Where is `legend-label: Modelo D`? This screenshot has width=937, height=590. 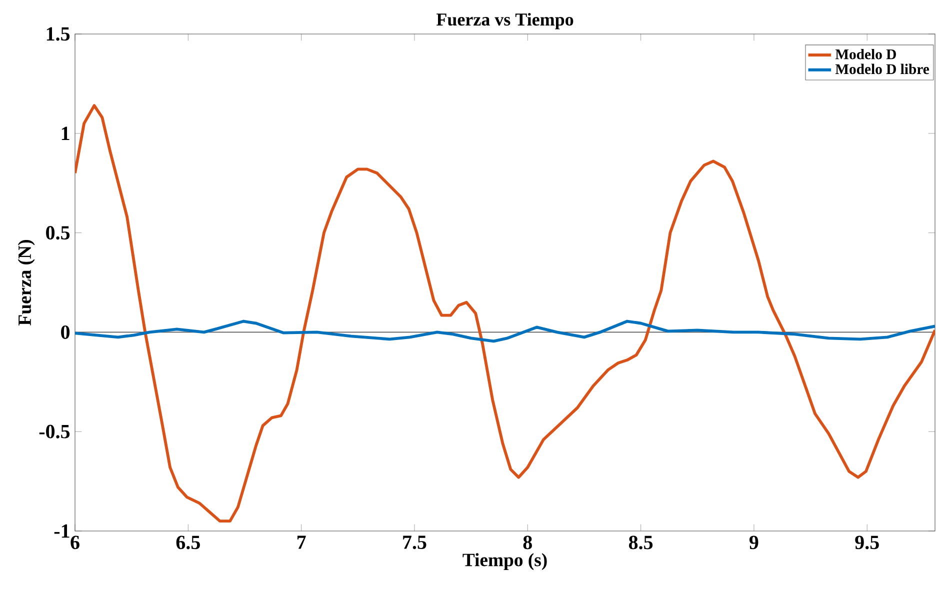 legend-label: Modelo D is located at coordinates (865, 54).